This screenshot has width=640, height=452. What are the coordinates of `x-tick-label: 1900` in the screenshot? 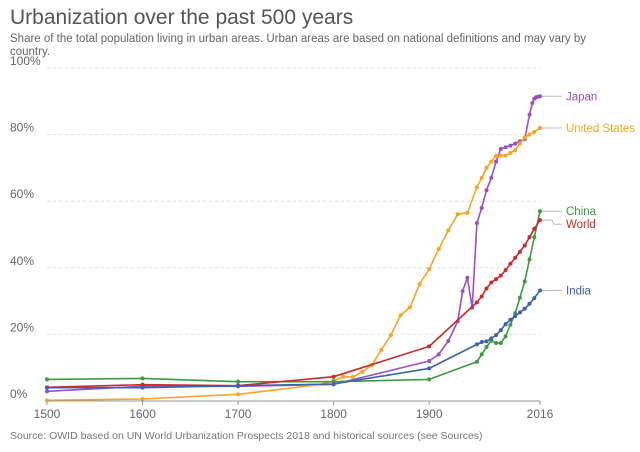 It's located at (429, 414).